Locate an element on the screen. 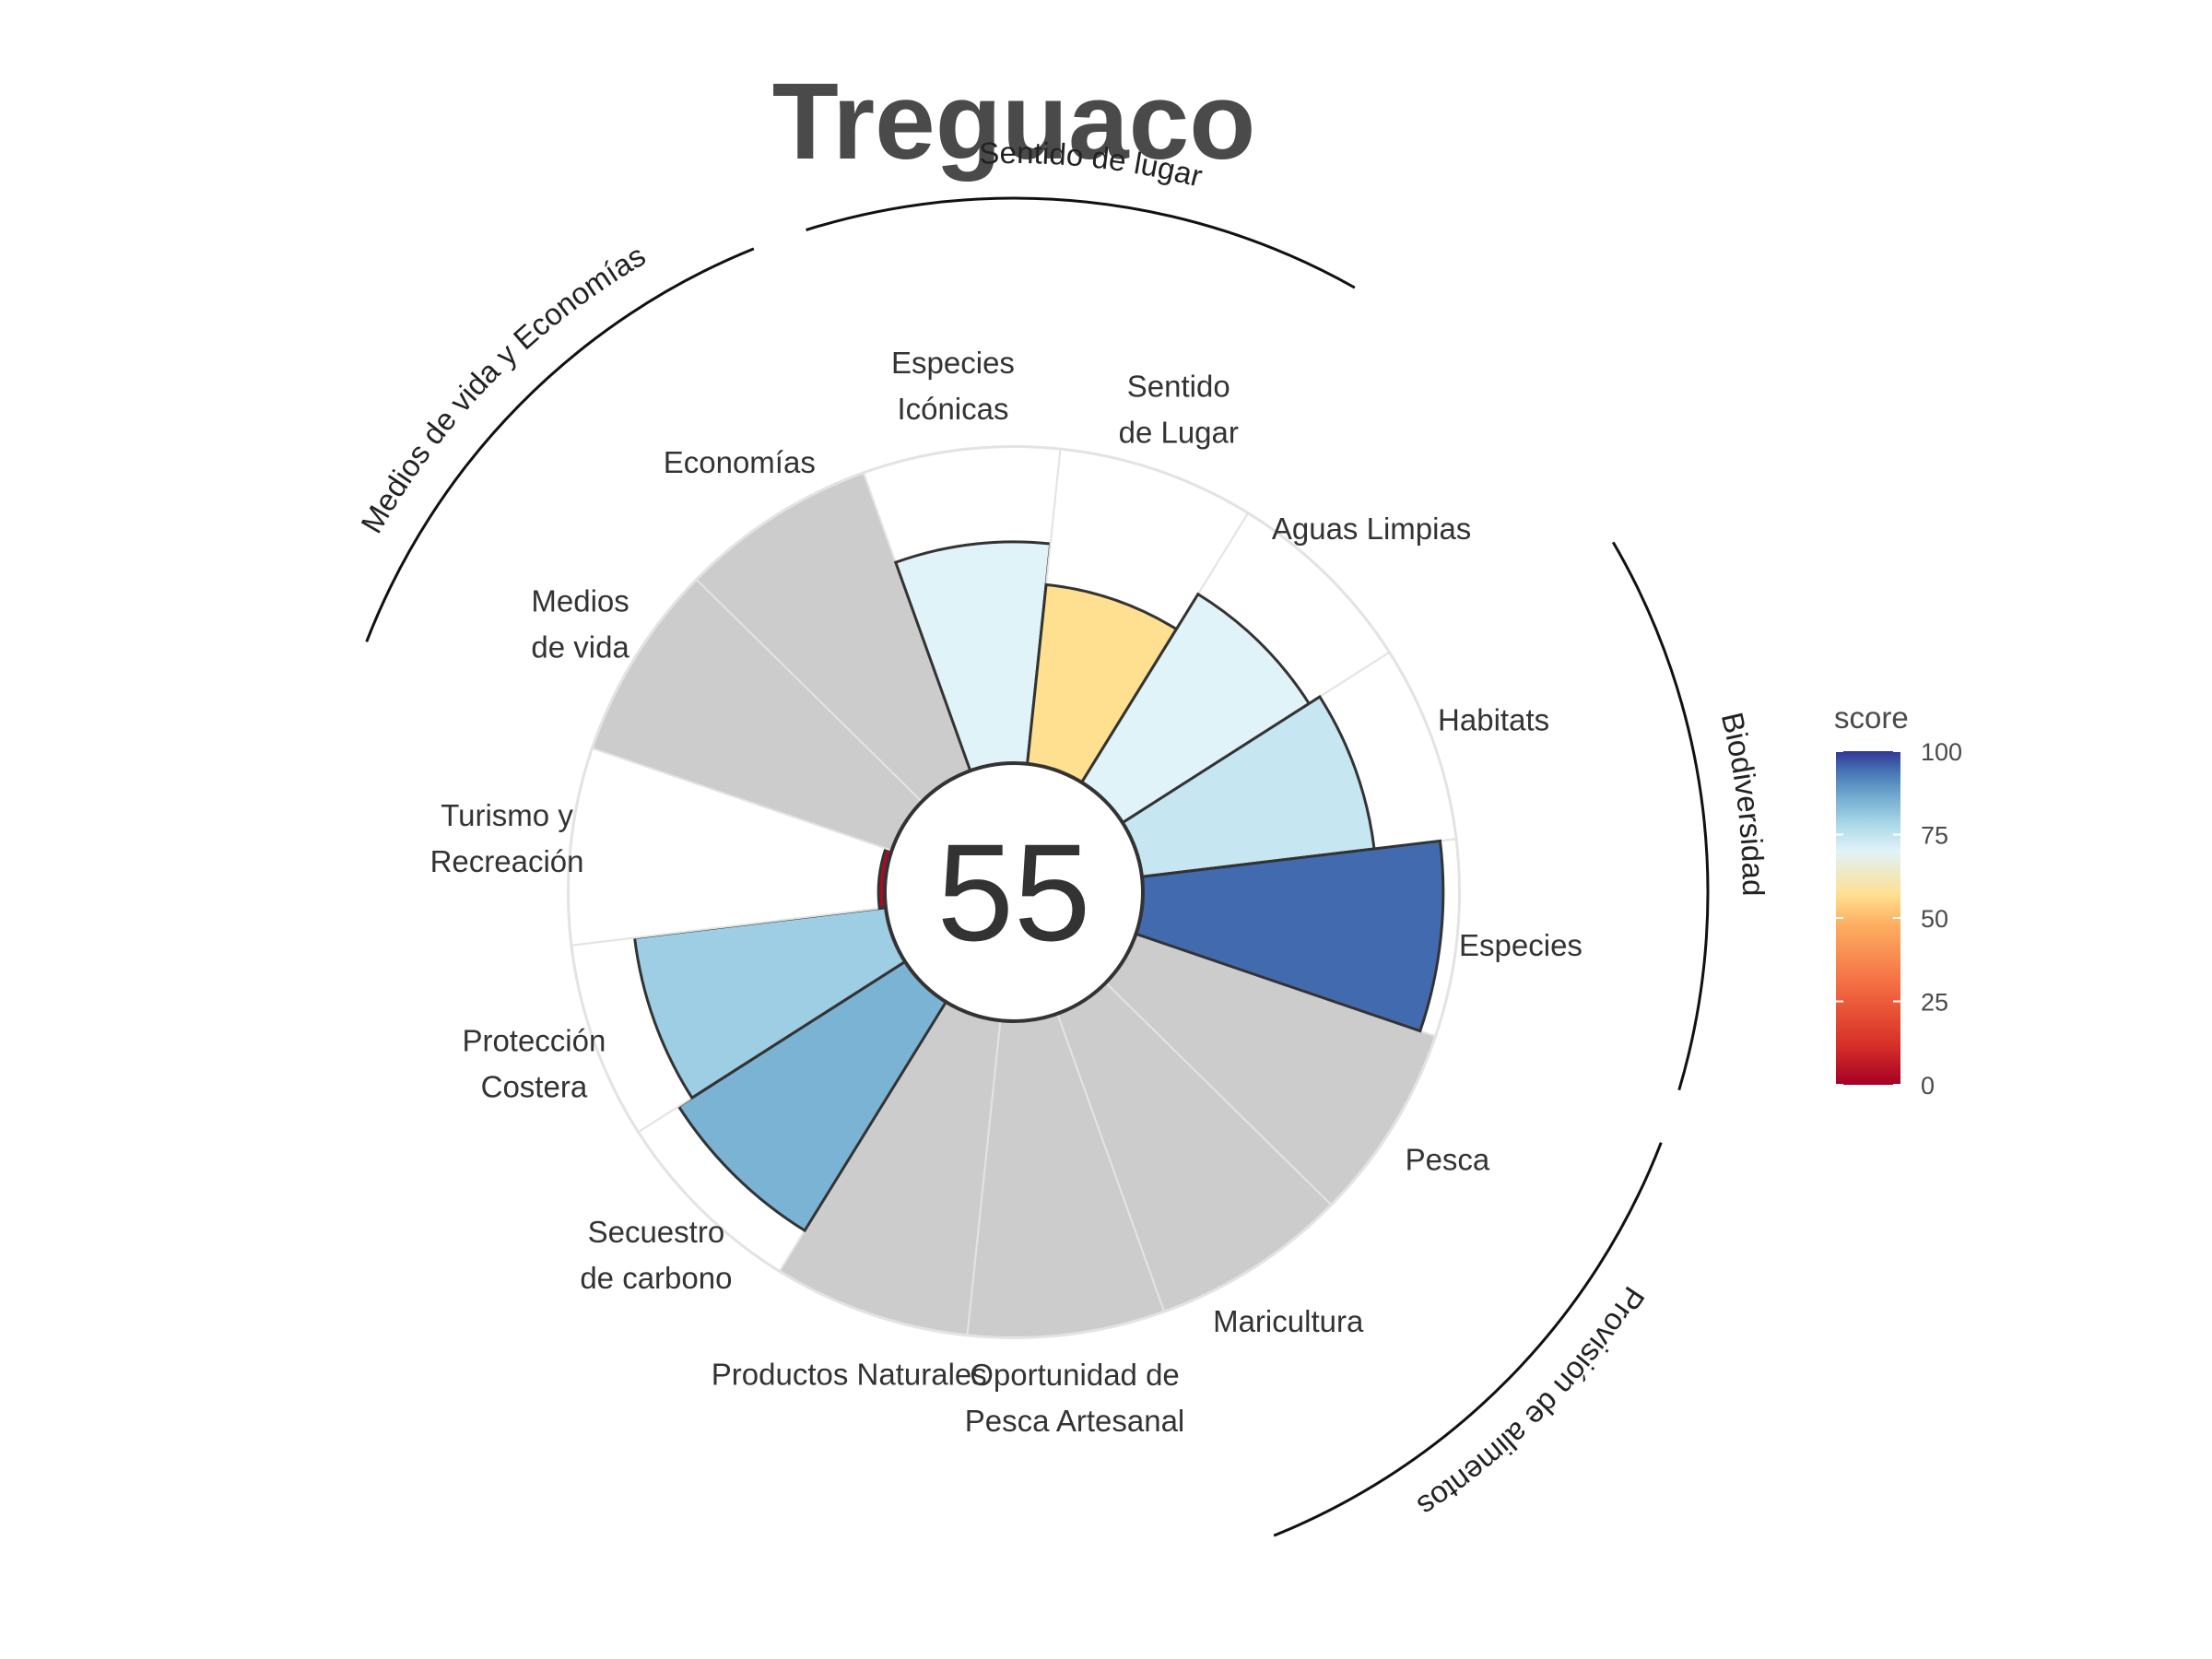 Image resolution: width=2212 pixels, height=1659 pixels. center-score: 55 is located at coordinates (1014, 892).